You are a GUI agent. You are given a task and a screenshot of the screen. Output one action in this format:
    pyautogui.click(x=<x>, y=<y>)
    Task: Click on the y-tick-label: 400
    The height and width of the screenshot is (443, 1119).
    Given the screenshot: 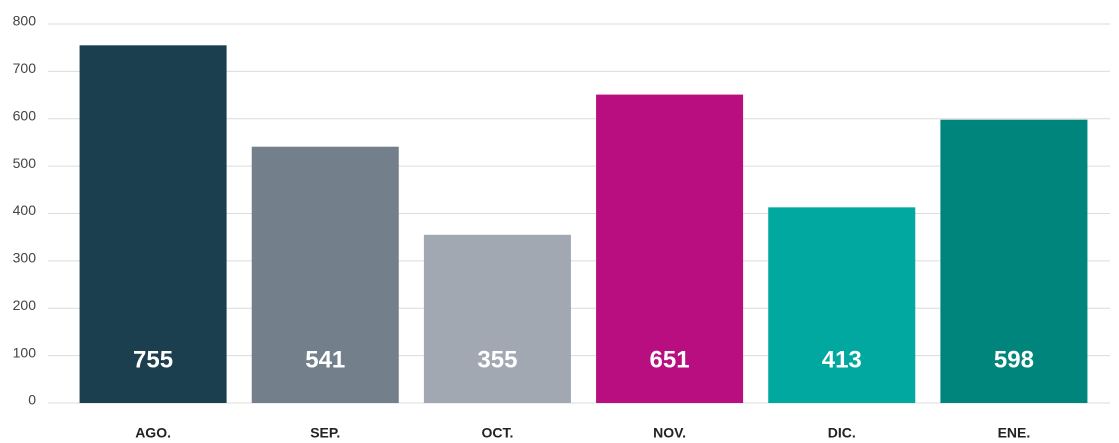 What is the action you would take?
    pyautogui.click(x=25, y=210)
    